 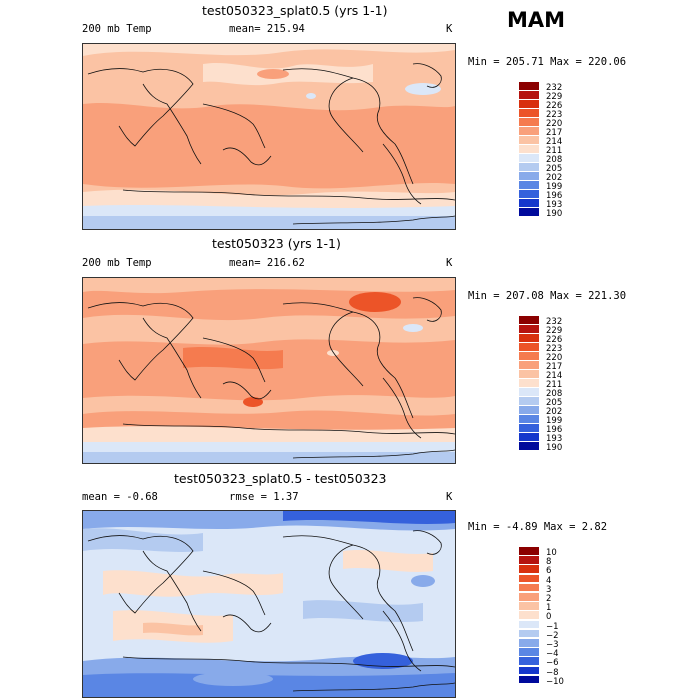 I want to click on panel-3-rmse: rmse = 1.37, so click(x=264, y=497).